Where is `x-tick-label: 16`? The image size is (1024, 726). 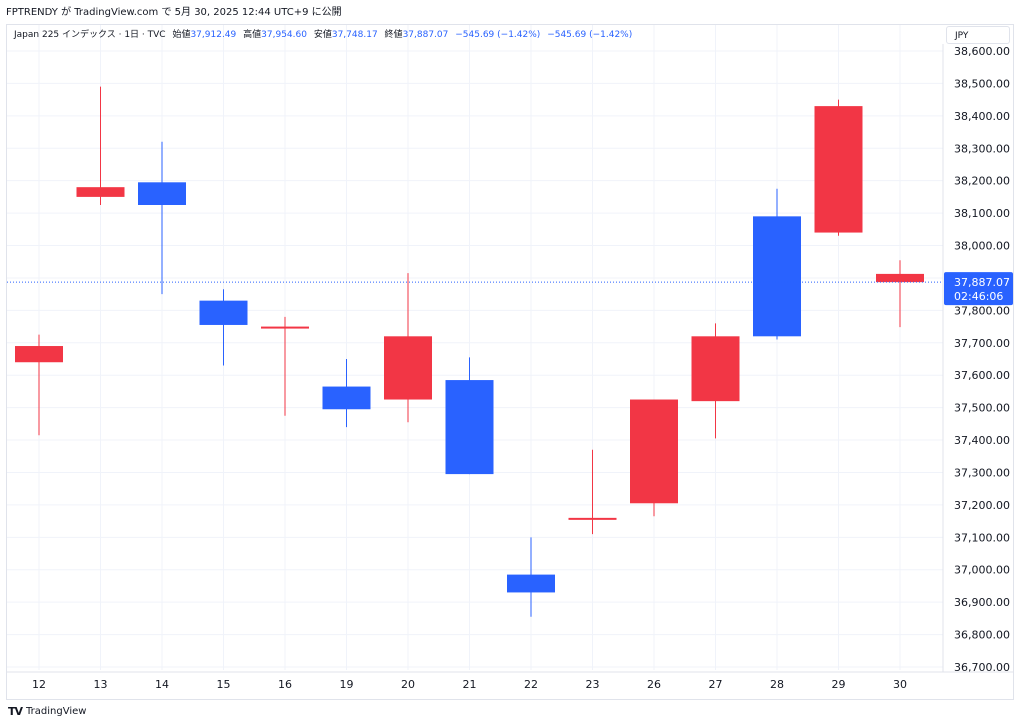
x-tick-label: 16 is located at coordinates (285, 684).